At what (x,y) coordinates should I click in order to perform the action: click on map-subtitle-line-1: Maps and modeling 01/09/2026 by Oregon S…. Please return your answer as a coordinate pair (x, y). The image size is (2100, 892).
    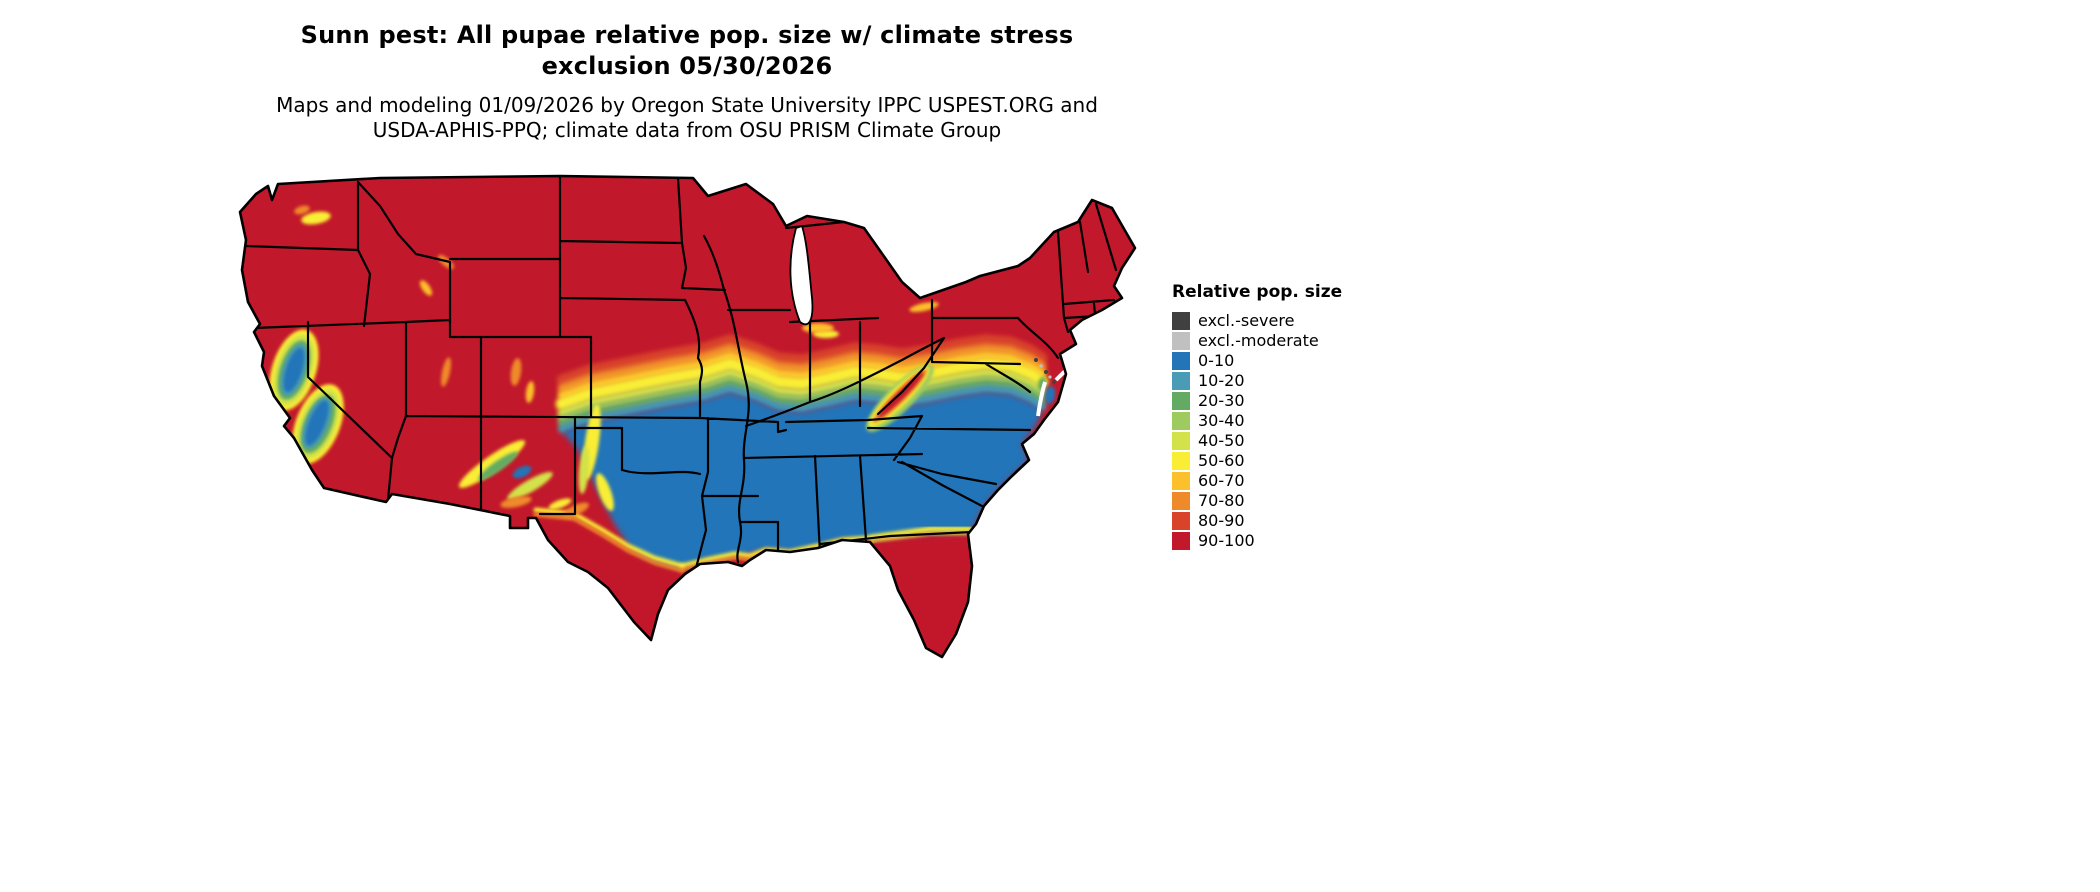
    Looking at the image, I should click on (687, 105).